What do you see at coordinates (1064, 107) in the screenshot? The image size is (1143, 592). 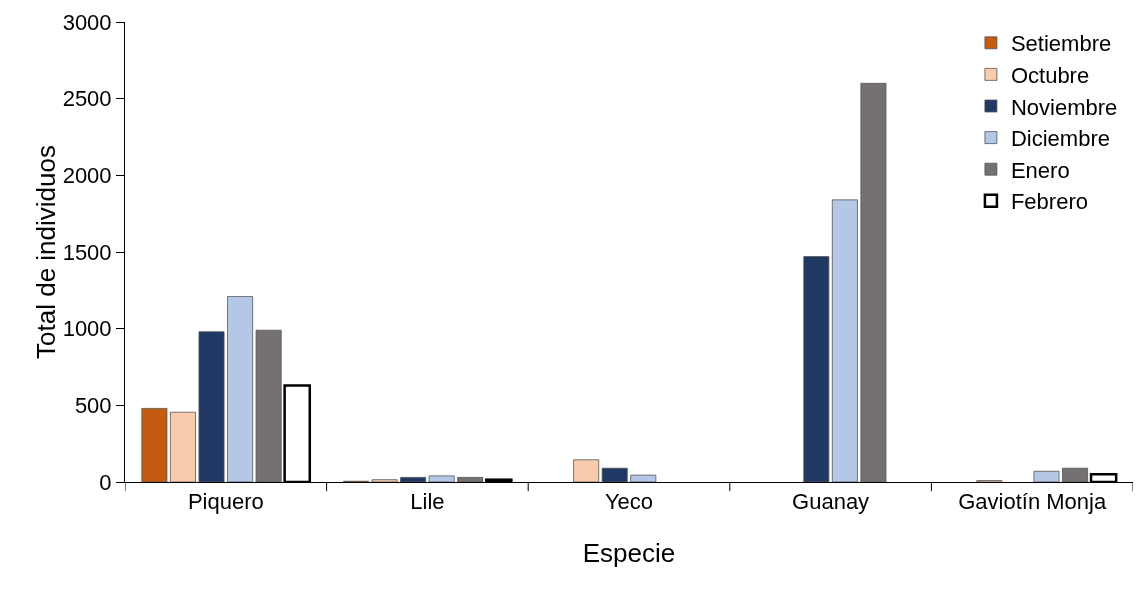 I see `legend-label: Noviembre` at bounding box center [1064, 107].